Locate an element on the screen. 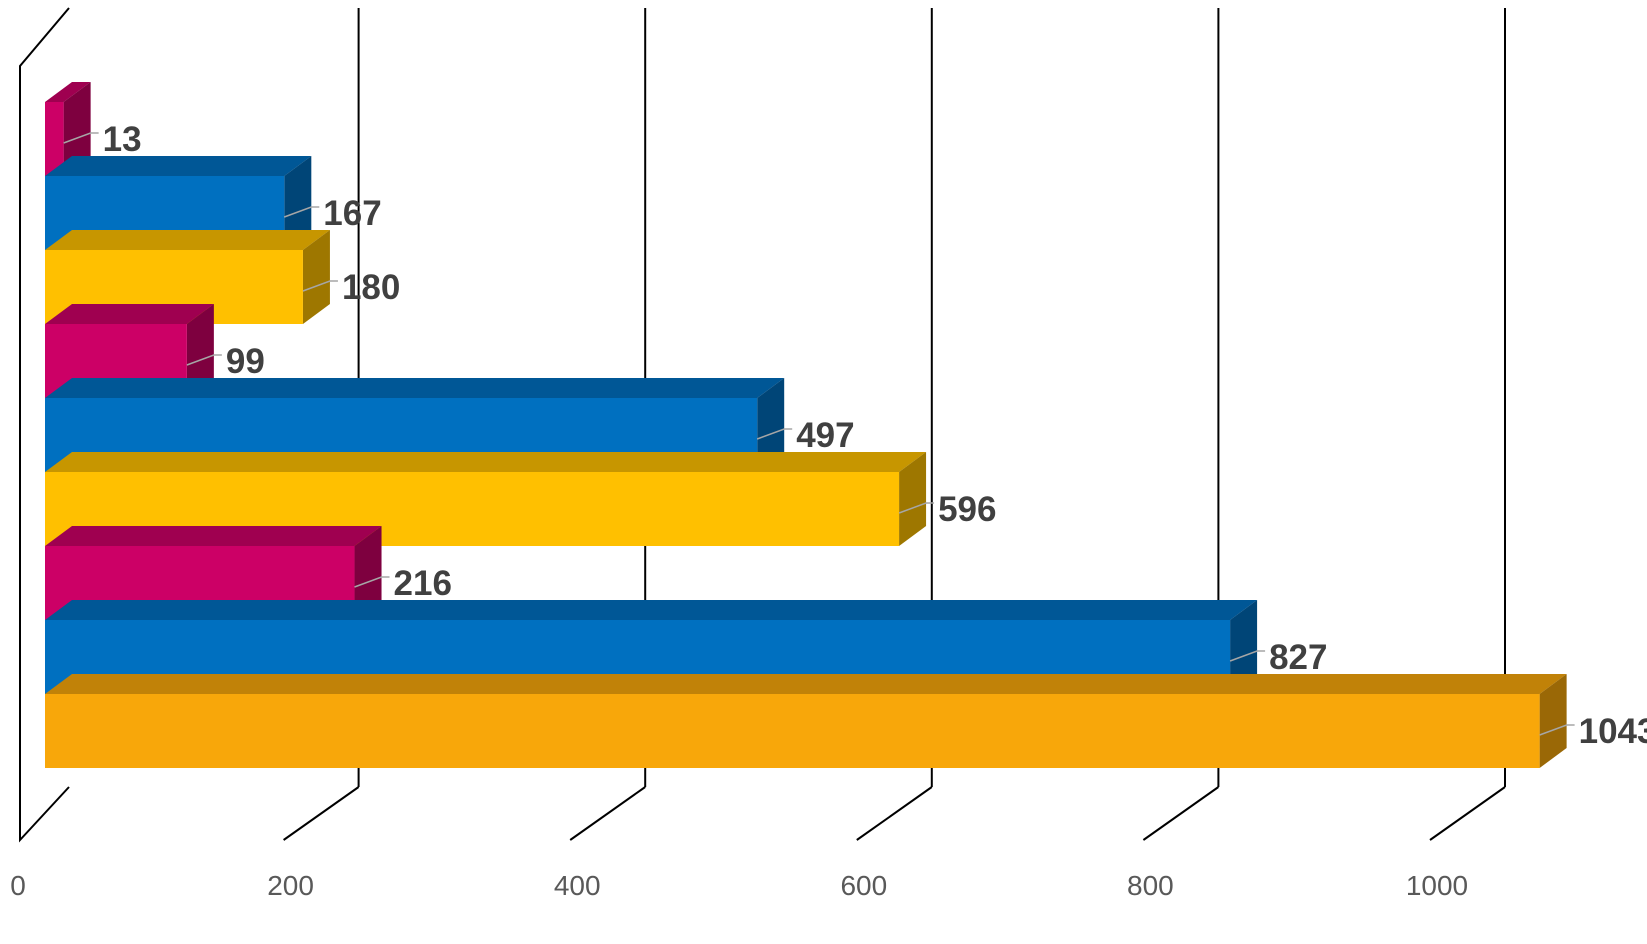  data-label: 827 is located at coordinates (1298, 657).